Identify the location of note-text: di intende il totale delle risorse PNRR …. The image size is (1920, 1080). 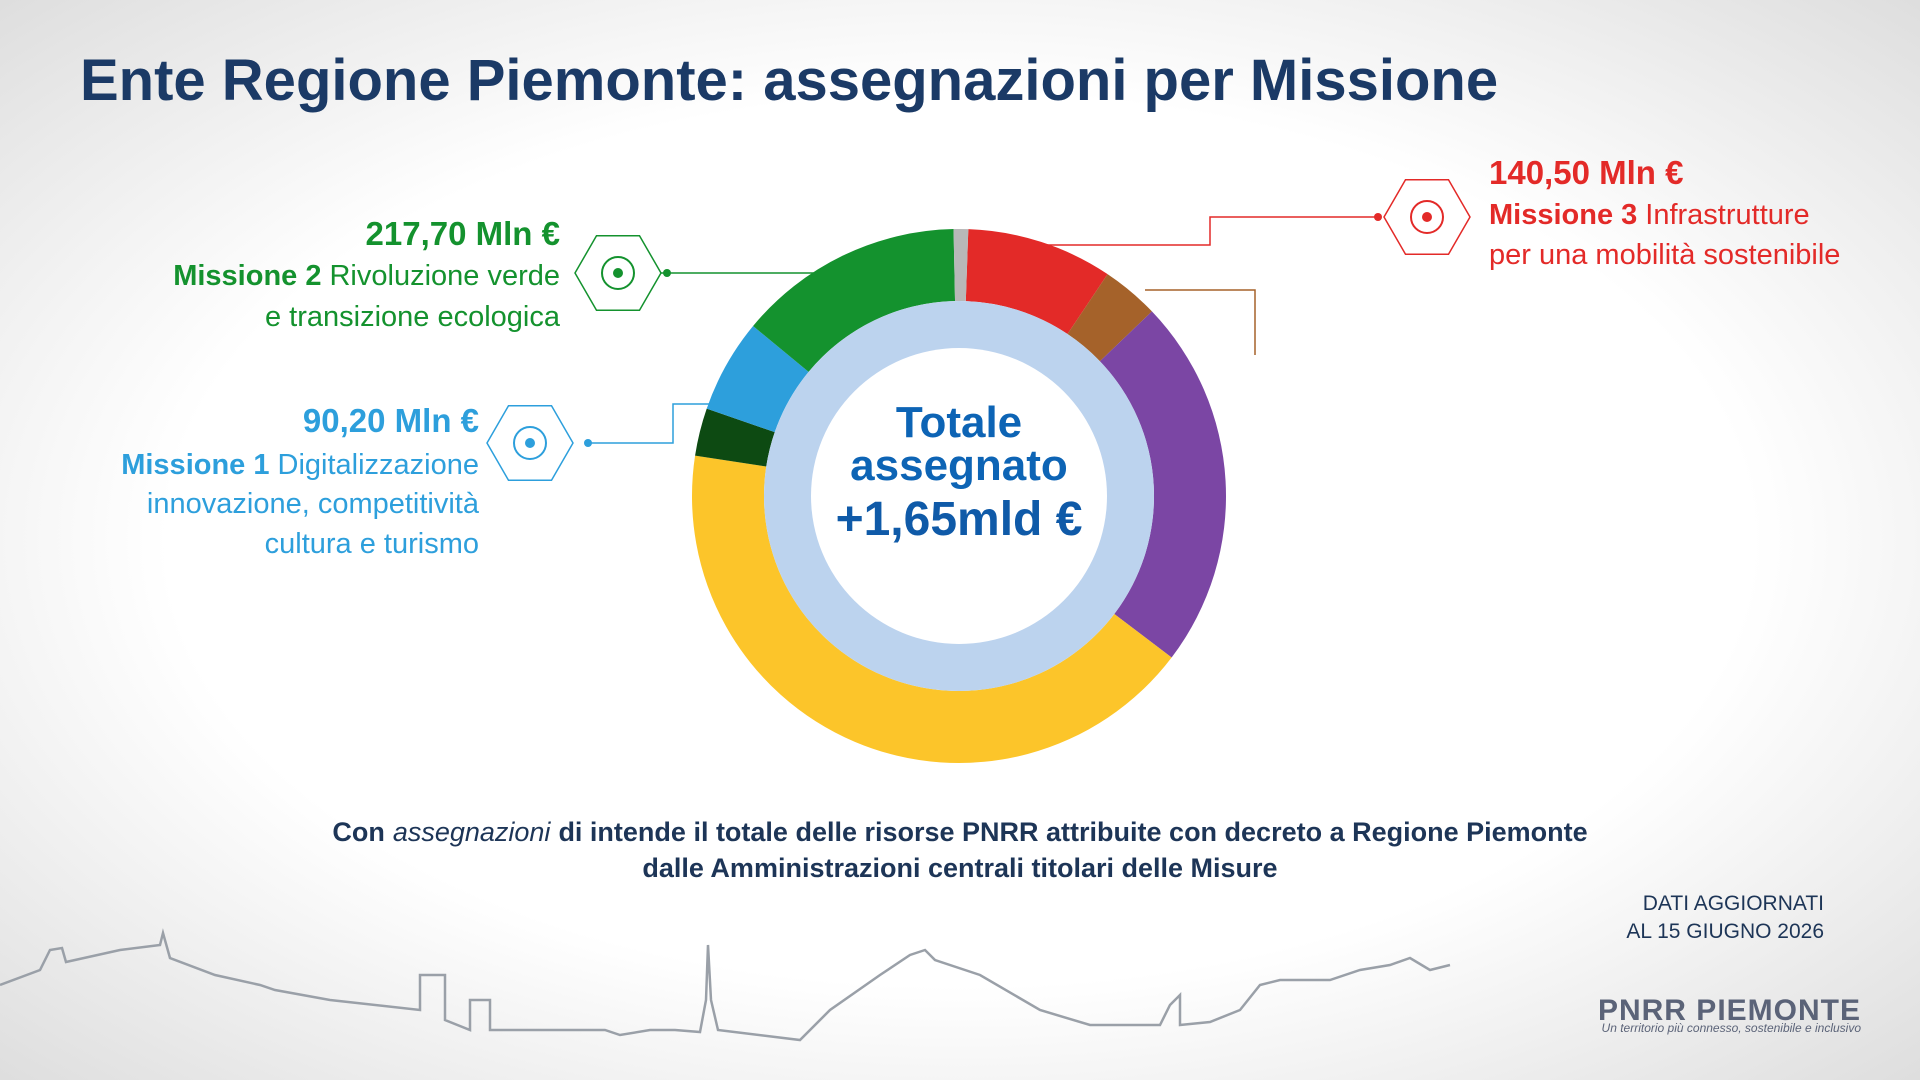
(1072, 832).